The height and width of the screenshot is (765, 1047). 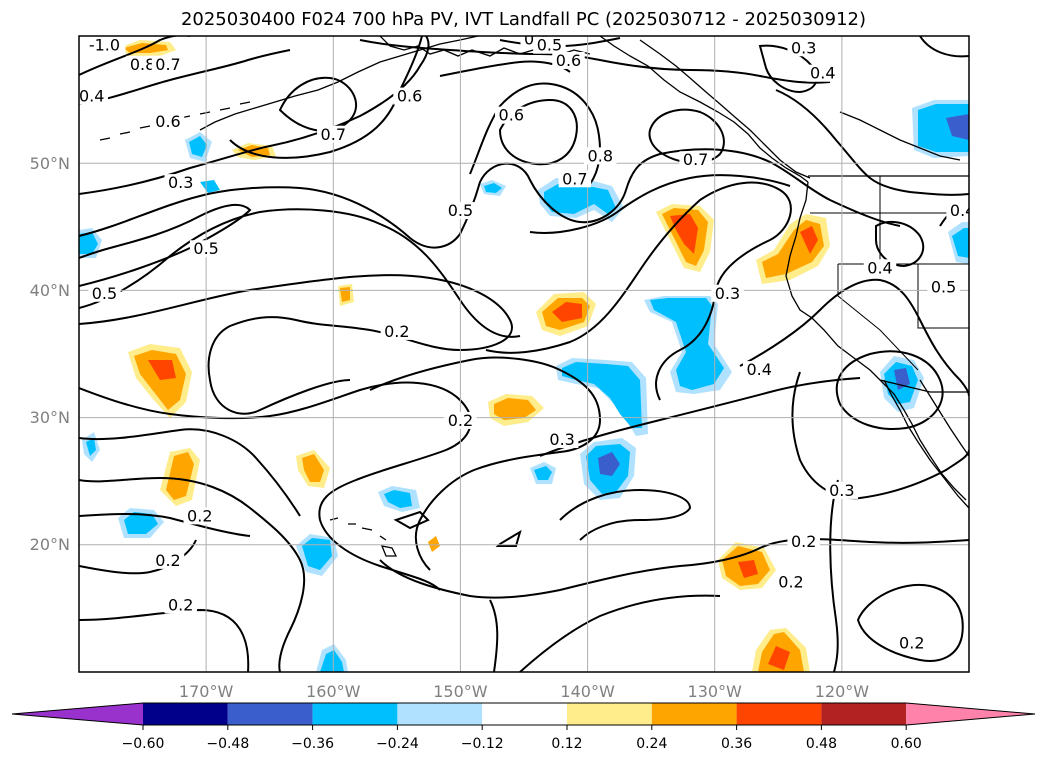 I want to click on mexico-border, so click(x=924, y=386).